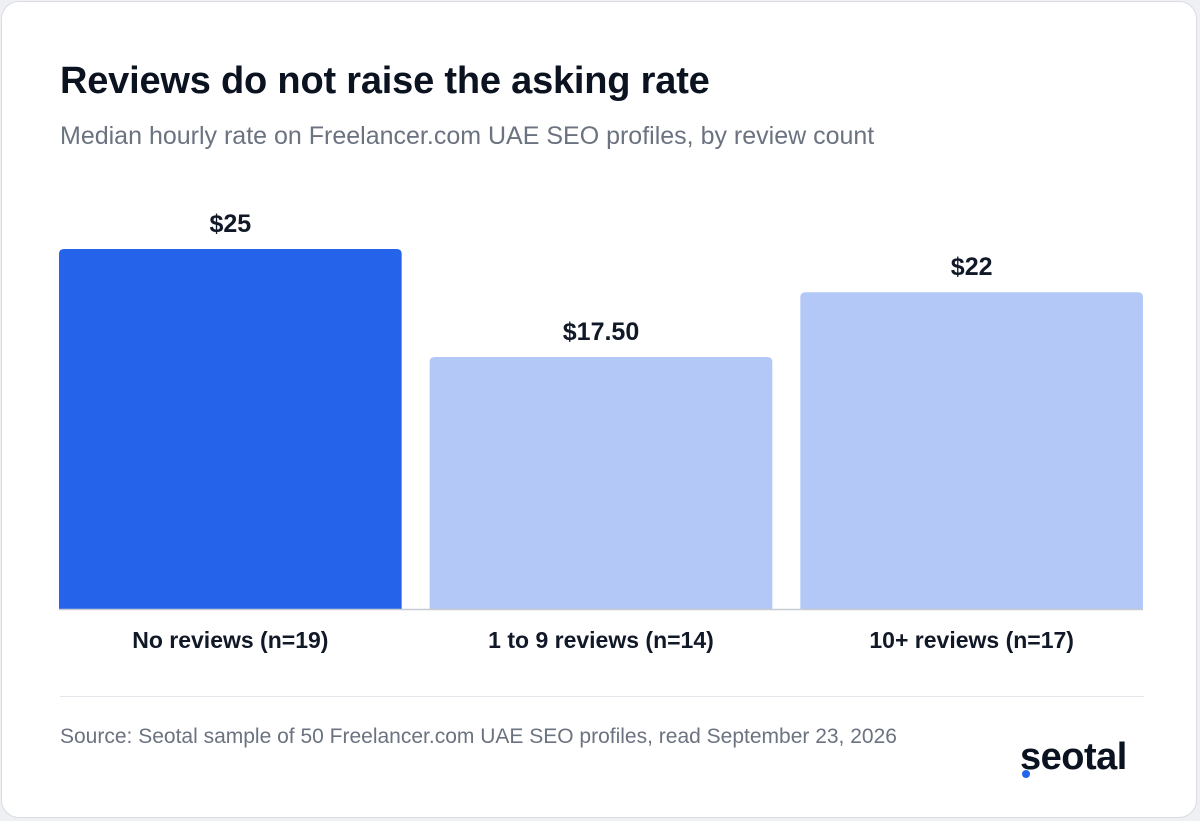 The height and width of the screenshot is (821, 1200). I want to click on category-label-0: No reviews (n=19), so click(230, 640).